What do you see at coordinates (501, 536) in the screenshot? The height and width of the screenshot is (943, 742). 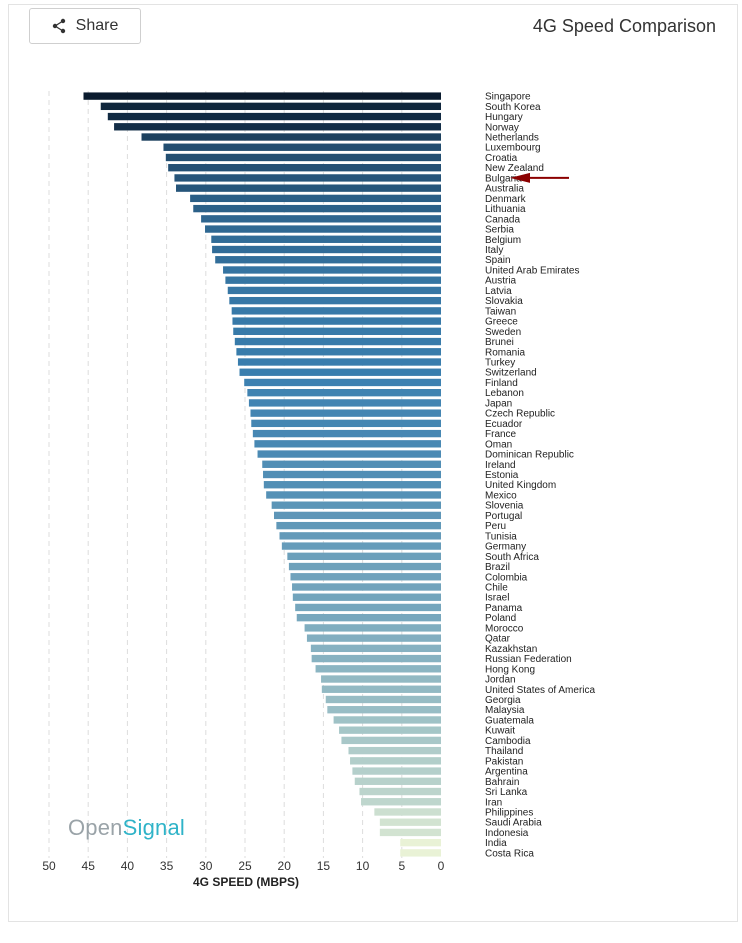 I see `category-label: Tunisia` at bounding box center [501, 536].